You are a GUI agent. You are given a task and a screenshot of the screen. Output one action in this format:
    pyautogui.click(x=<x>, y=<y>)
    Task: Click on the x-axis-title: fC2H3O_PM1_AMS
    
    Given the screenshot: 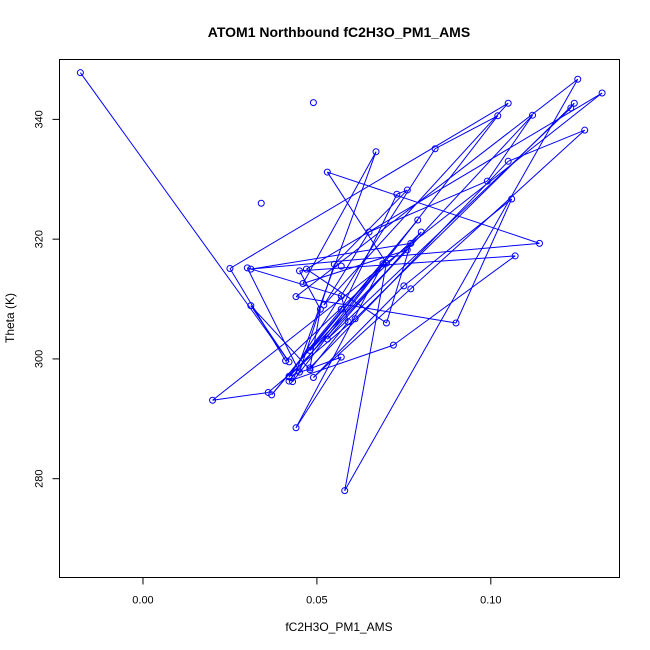 What is the action you would take?
    pyautogui.click(x=338, y=627)
    